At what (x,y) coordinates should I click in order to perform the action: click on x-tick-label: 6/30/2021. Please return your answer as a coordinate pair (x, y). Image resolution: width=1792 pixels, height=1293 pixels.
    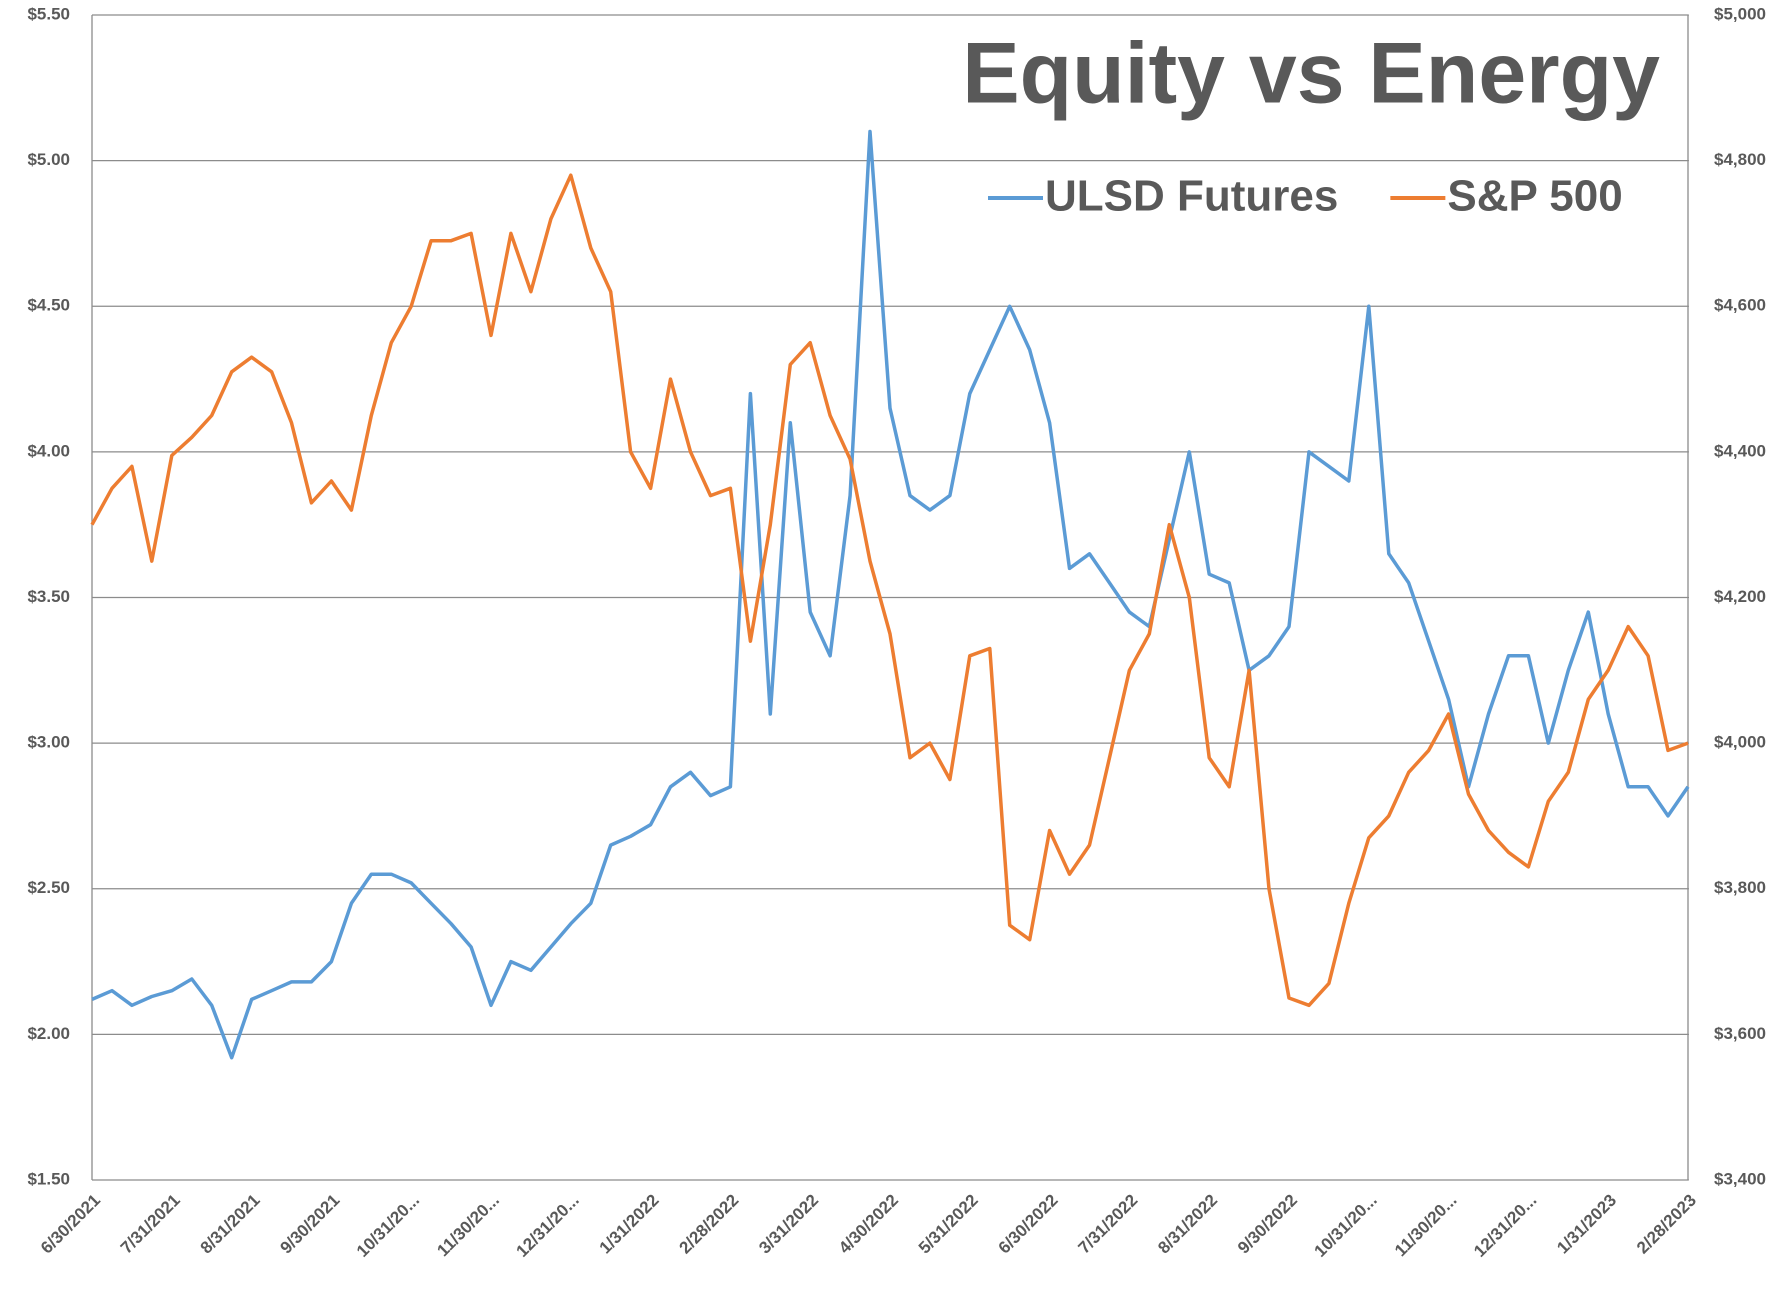
    Looking at the image, I should click on (70, 1224).